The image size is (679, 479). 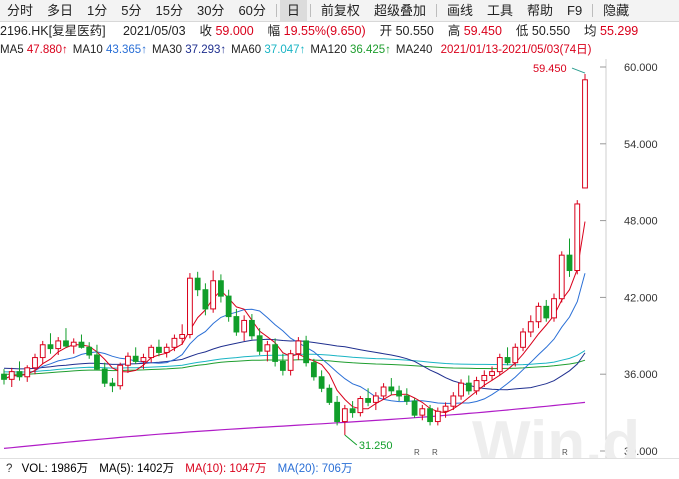 What do you see at coordinates (131, 10) in the screenshot?
I see `toolbar-item-3: 5分` at bounding box center [131, 10].